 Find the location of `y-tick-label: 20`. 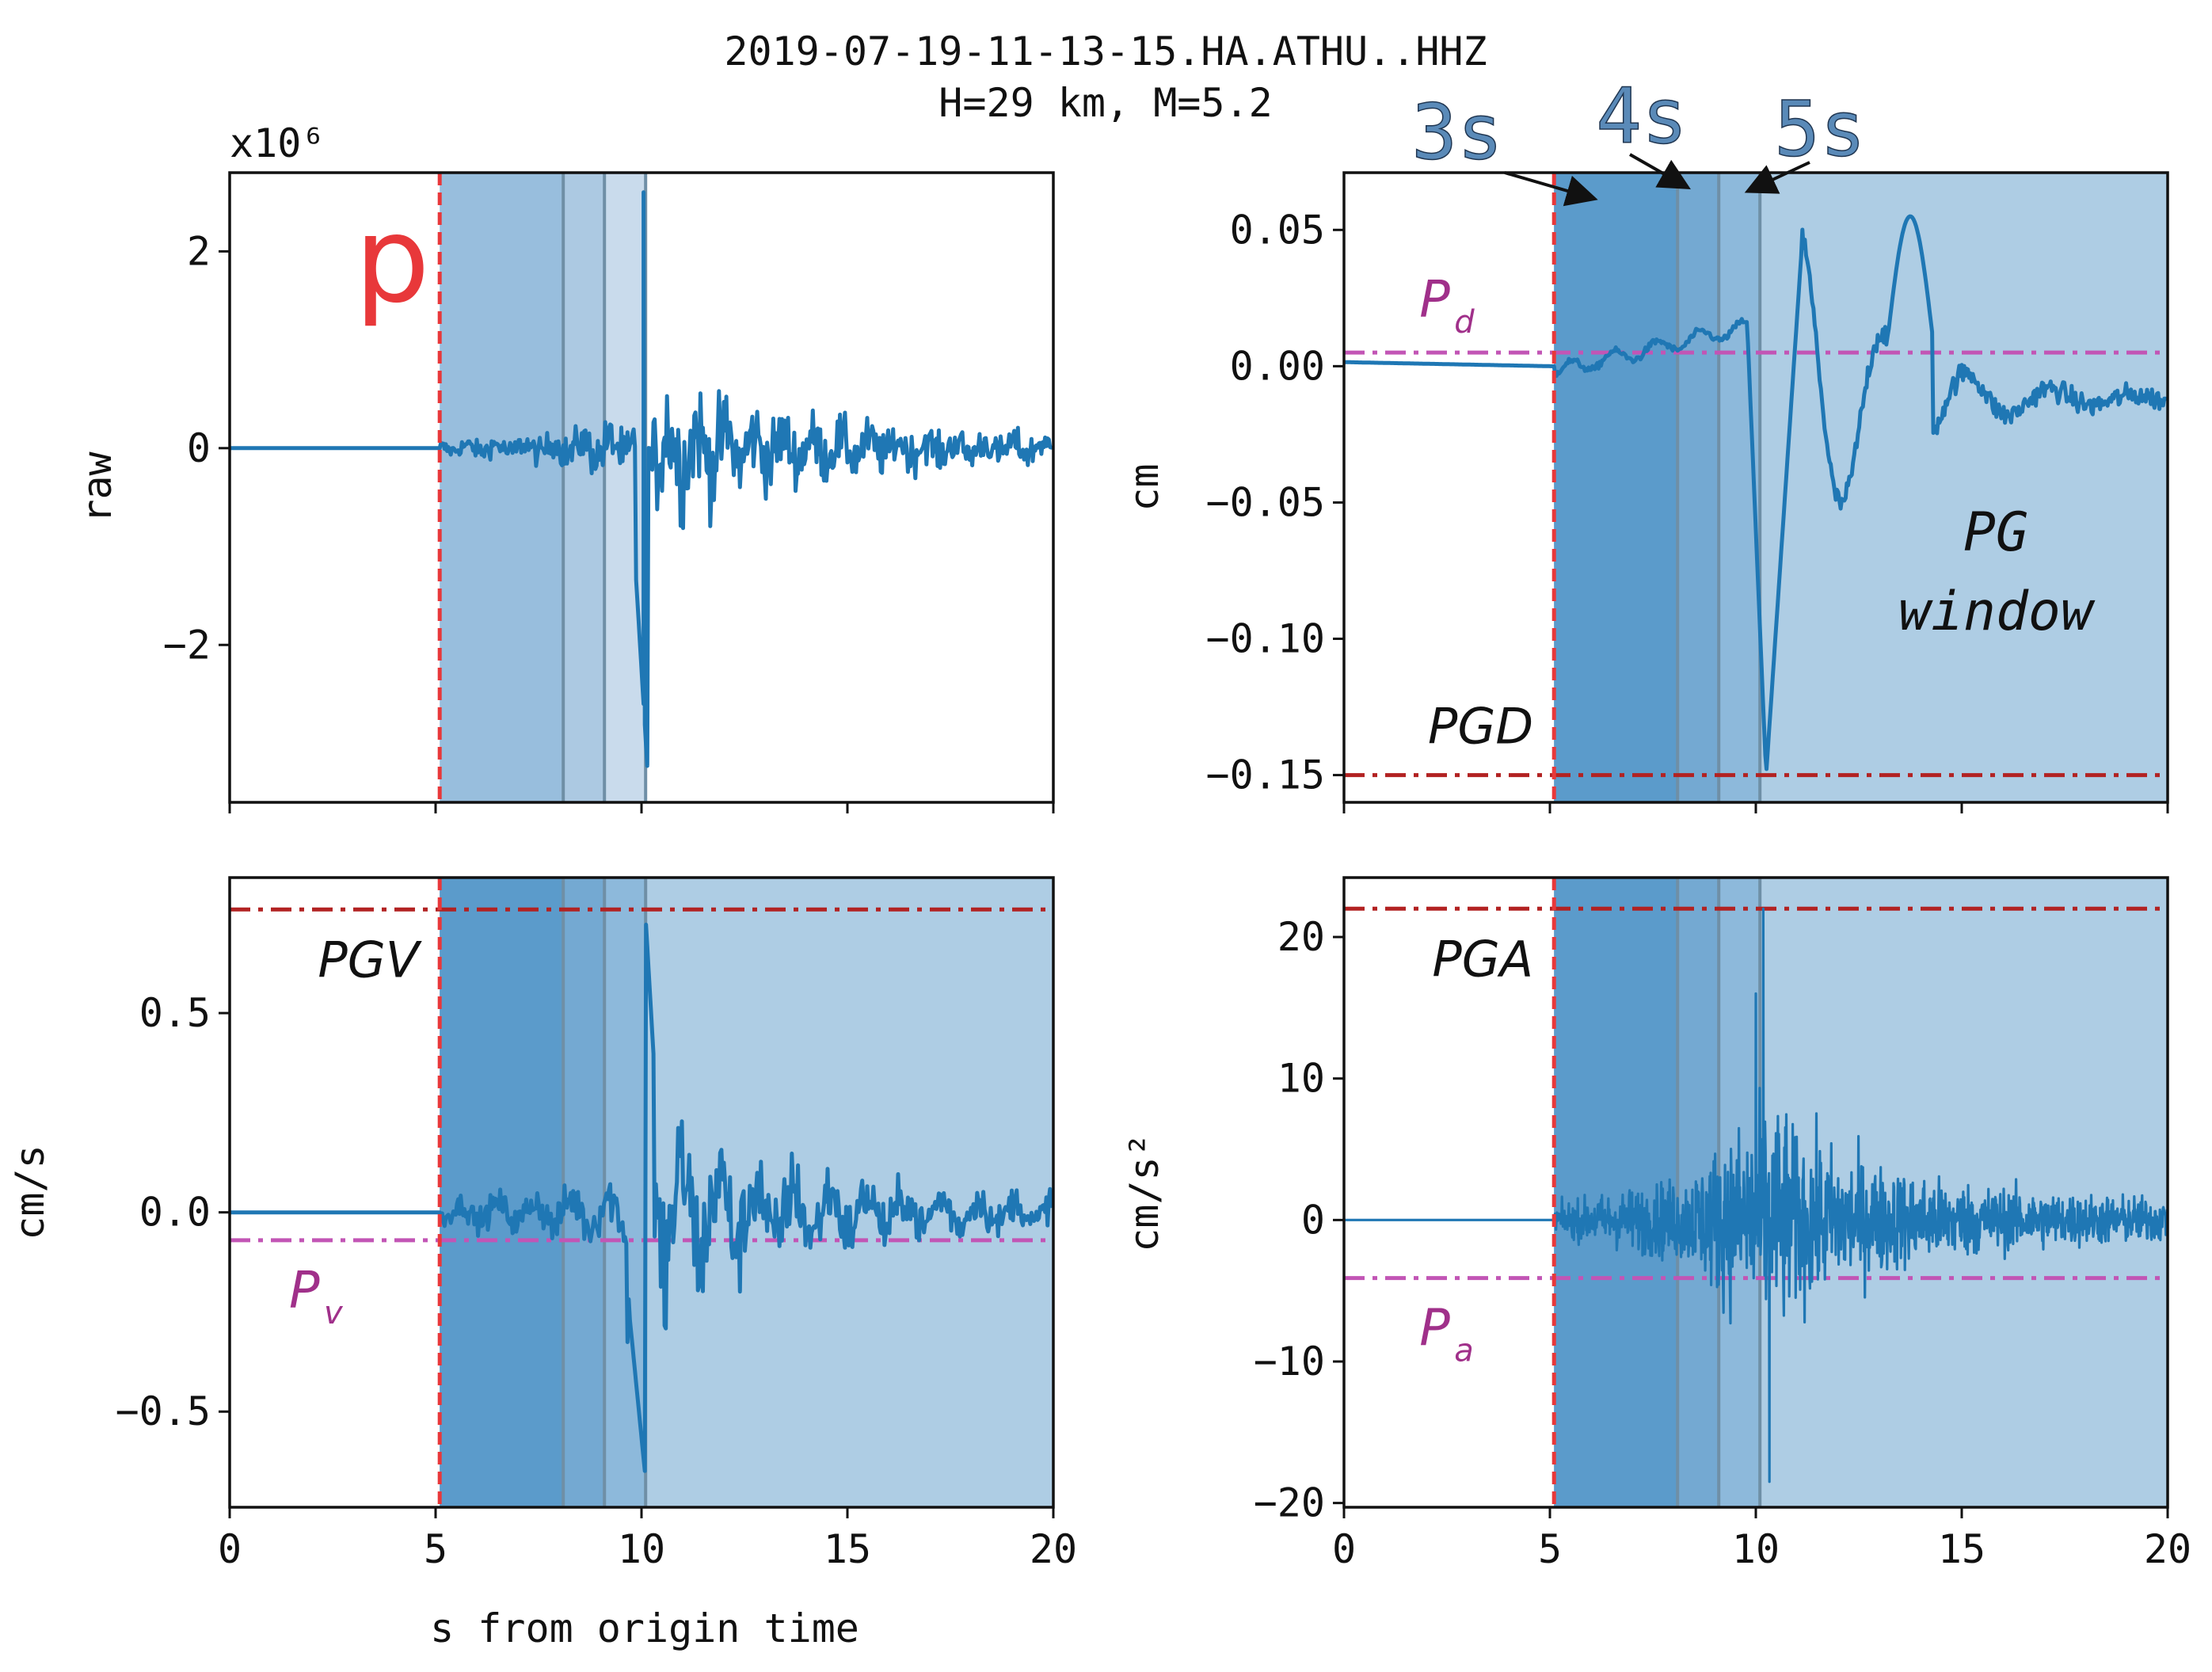

y-tick-label: 20 is located at coordinates (1301, 937).